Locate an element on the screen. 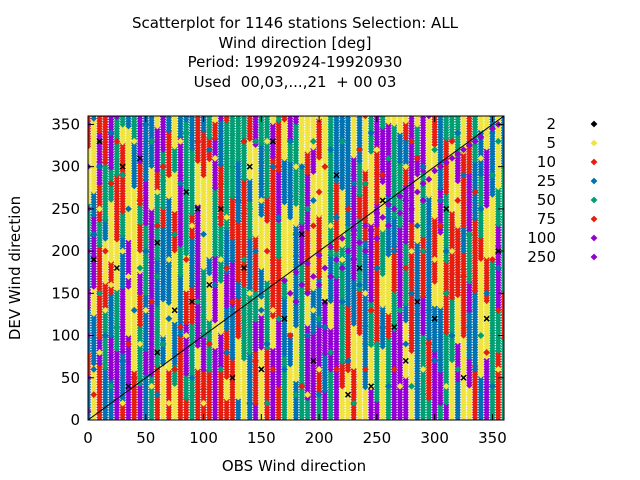 The width and height of the screenshot is (640, 480). chart-title-line-4: Used 00,03,...,21 + 00 03 is located at coordinates (295, 81).